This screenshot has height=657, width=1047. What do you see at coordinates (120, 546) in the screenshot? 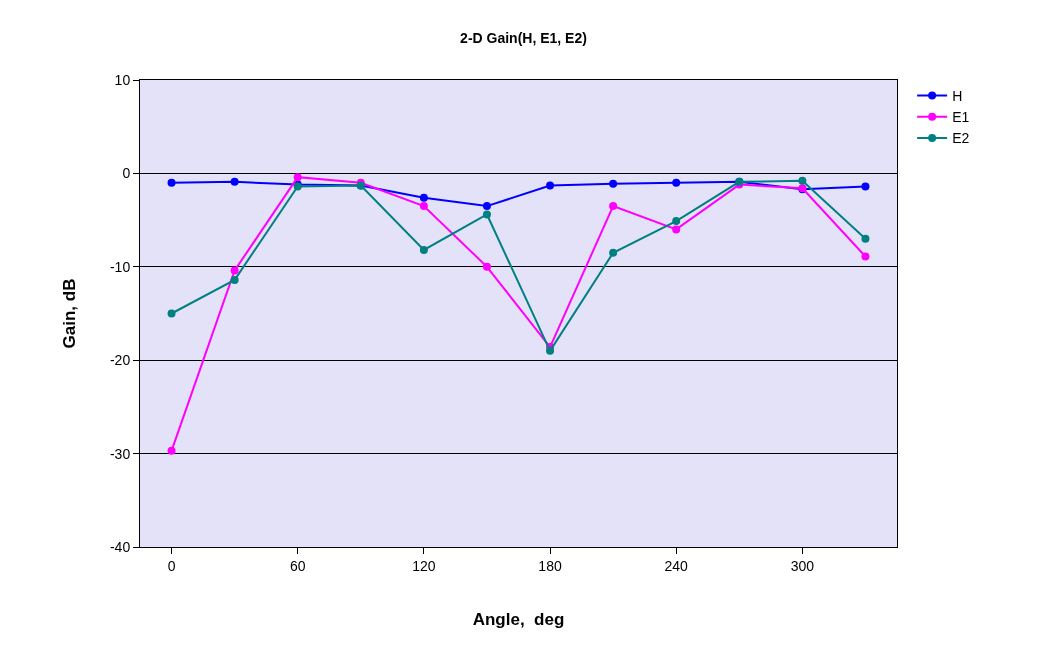
I see `y-tick-label: -40` at bounding box center [120, 546].